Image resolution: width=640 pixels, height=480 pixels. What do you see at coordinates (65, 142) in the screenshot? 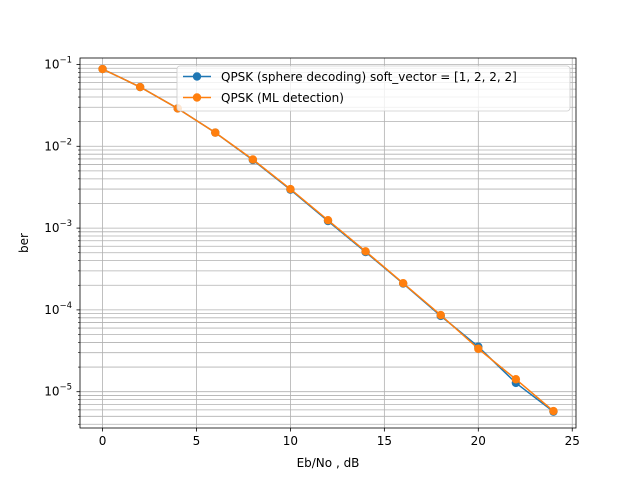
I see `y-tick-exponent: −2` at bounding box center [65, 142].